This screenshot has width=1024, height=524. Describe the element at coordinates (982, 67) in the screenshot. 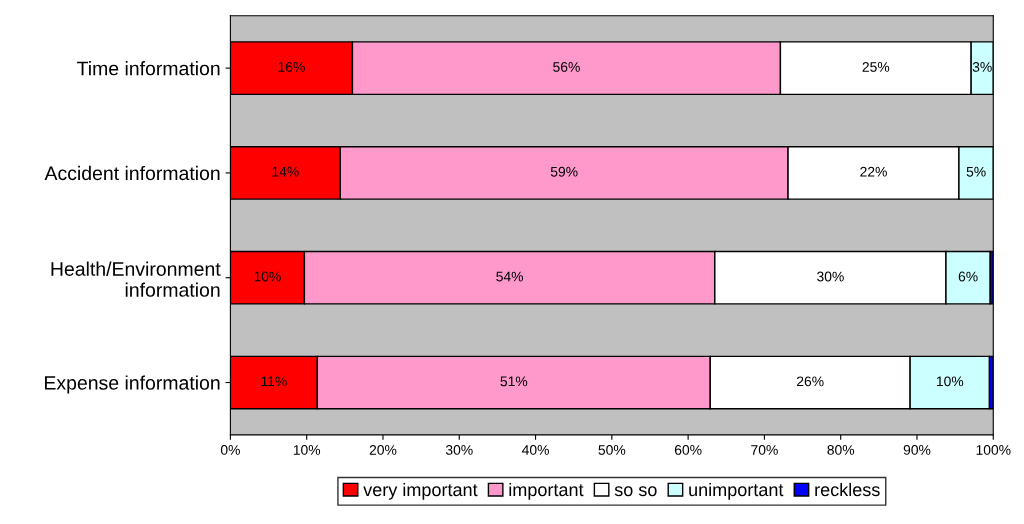

I see `data-label: 3%` at that location.